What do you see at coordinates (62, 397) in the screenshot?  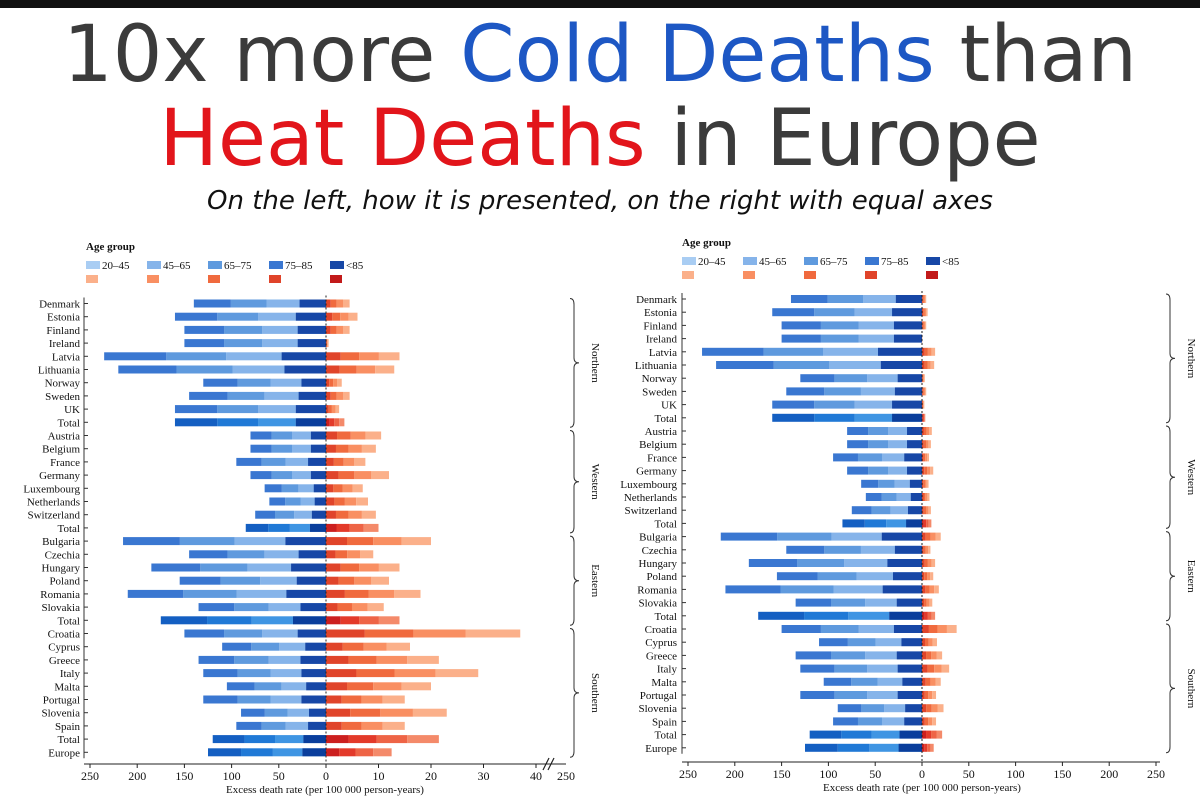 I see `category-label: Sweden` at bounding box center [62, 397].